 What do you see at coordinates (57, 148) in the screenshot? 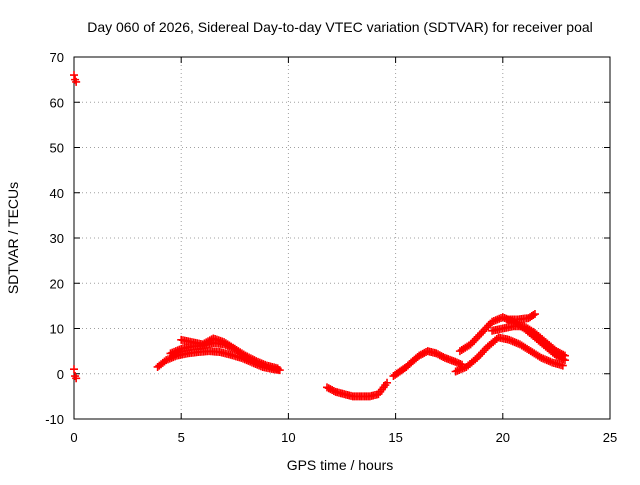
I see `y-tick-label: 50` at bounding box center [57, 148].